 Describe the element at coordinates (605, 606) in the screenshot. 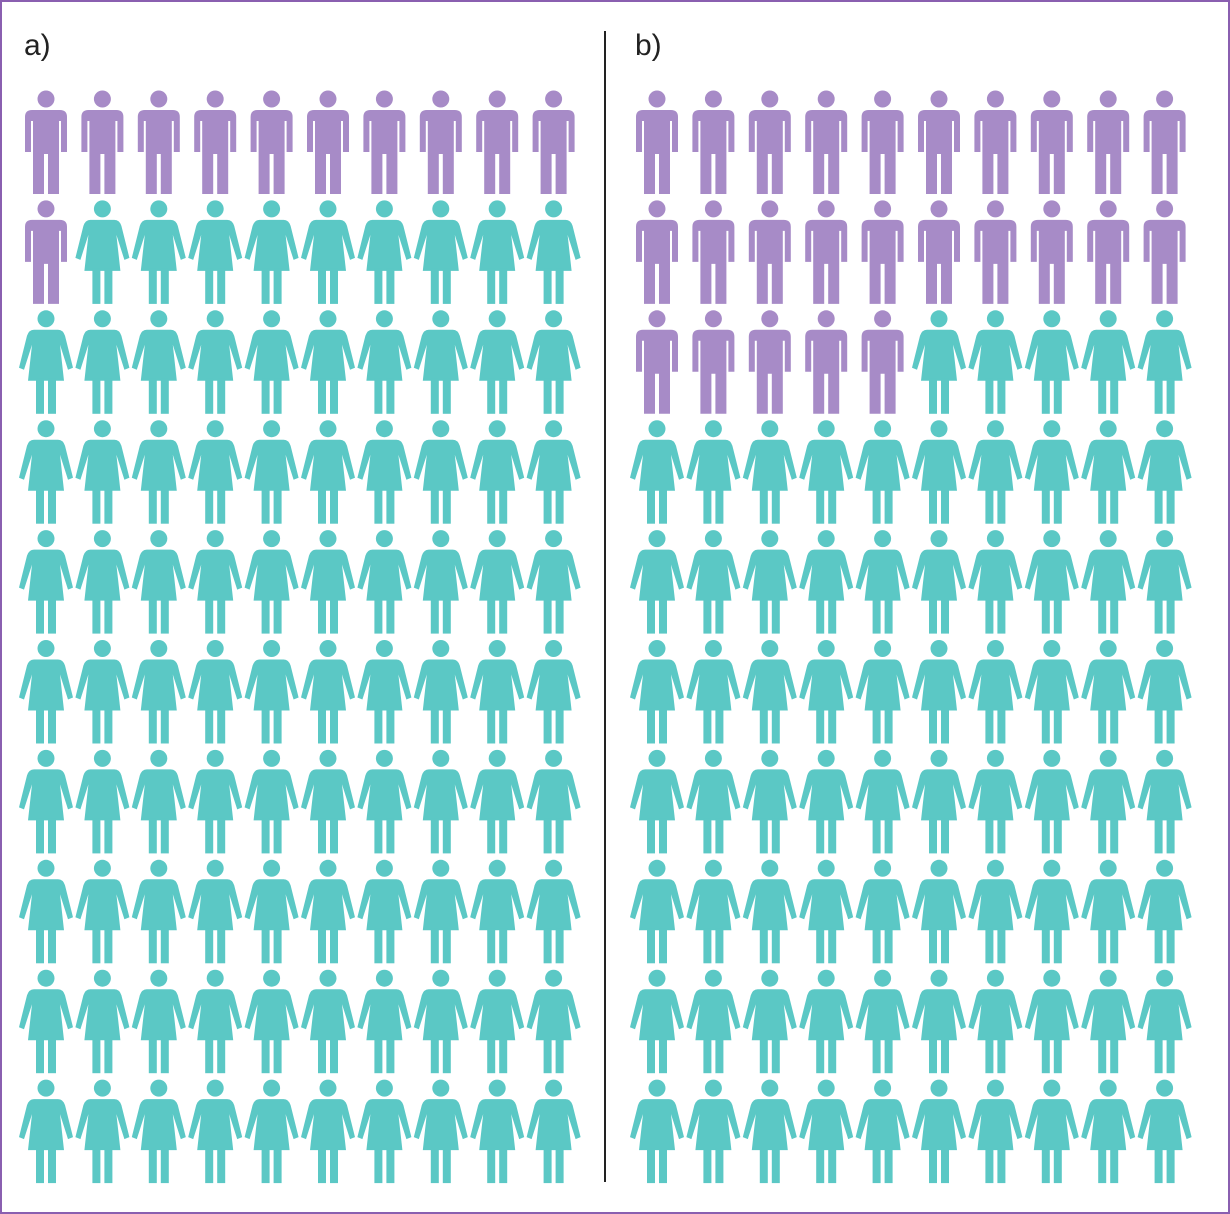

I see `panel-divider` at that location.